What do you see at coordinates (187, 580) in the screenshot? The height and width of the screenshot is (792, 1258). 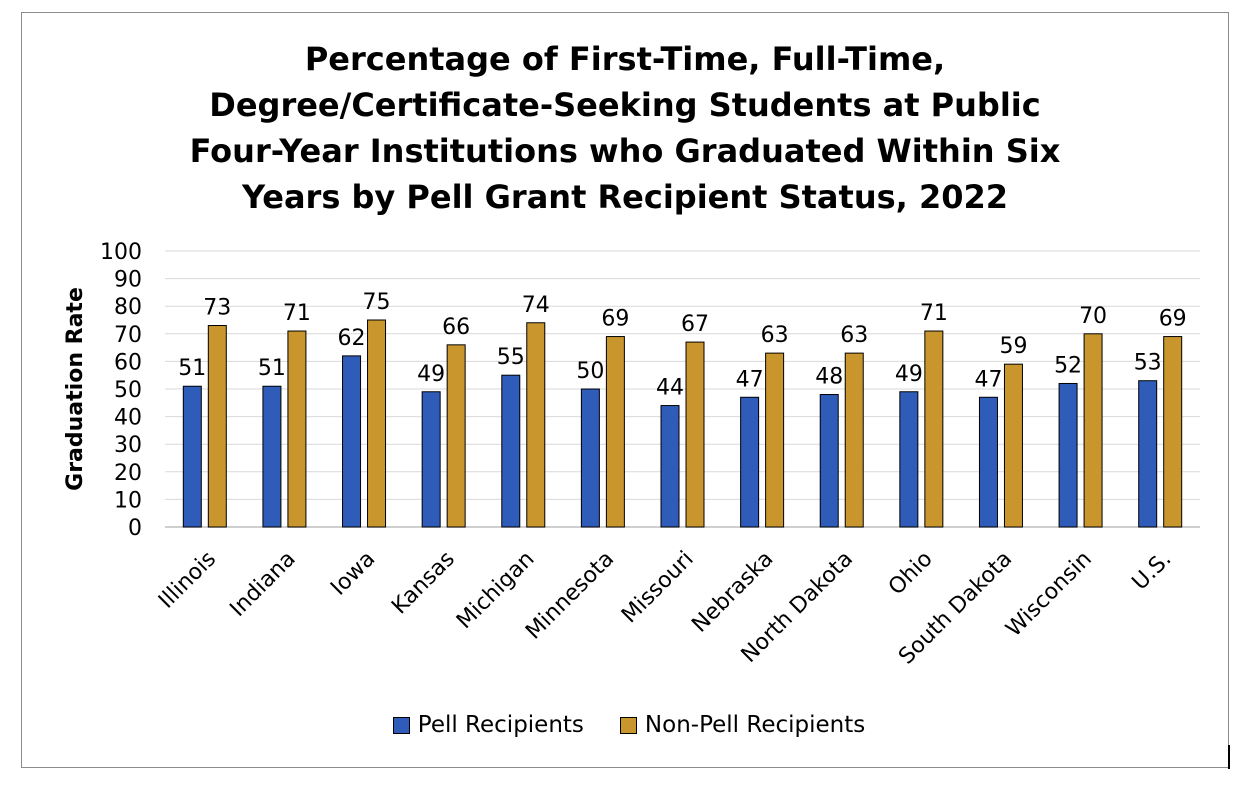 I see `x-tick-label: Illinois` at bounding box center [187, 580].